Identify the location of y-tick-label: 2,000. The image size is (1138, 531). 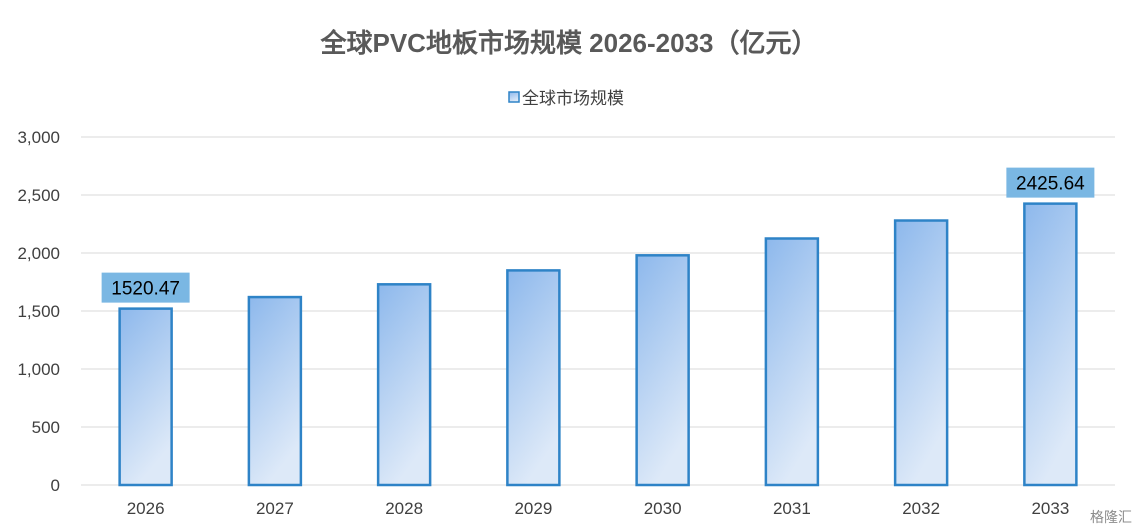
(38, 253).